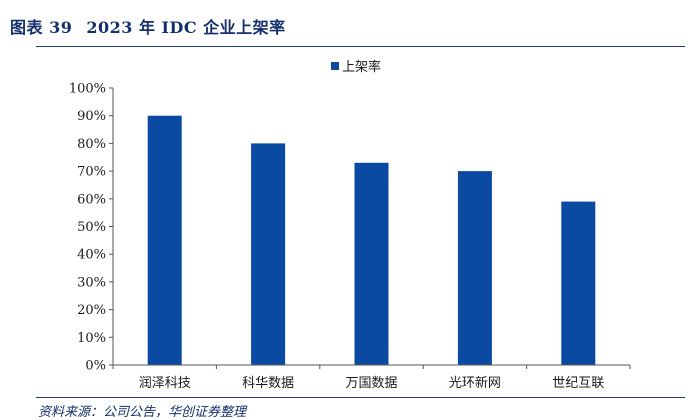  Describe the element at coordinates (475, 383) in the screenshot. I see `x-tick-label: 光环新网` at that location.